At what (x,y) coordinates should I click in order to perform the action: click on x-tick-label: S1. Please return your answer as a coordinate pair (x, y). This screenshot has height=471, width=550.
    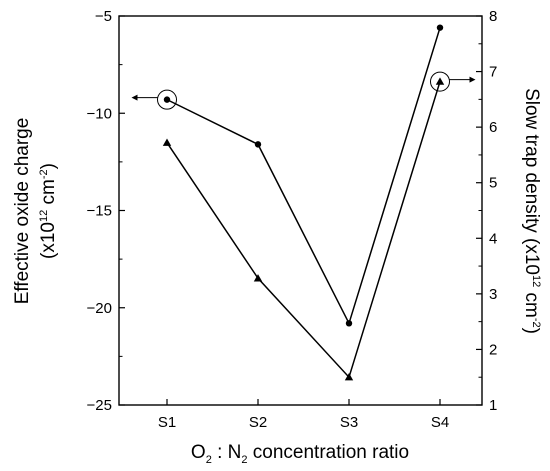
    Looking at the image, I should click on (167, 422).